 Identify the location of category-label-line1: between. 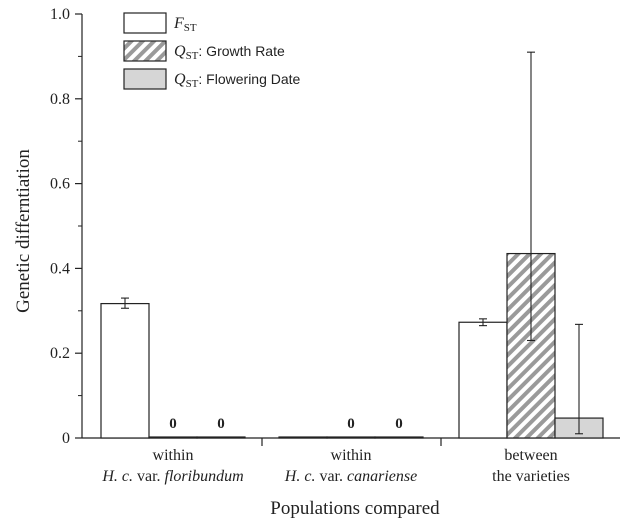
(530, 455).